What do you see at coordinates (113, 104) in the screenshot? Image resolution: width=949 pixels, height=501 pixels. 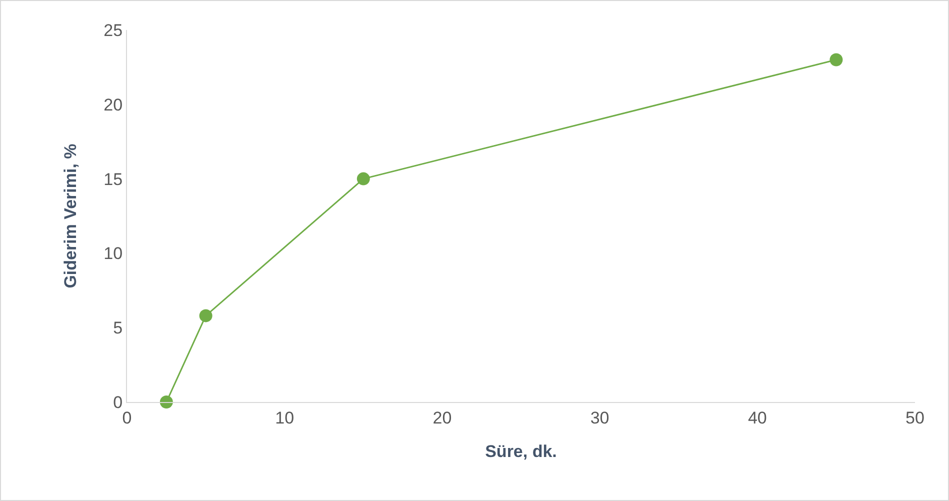 I see `y-tick-label: 20` at bounding box center [113, 104].